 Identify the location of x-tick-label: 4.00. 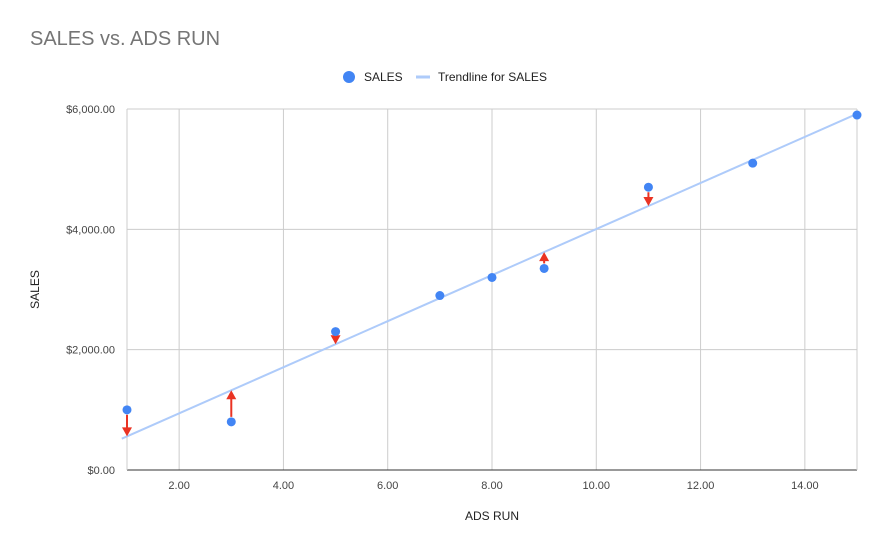
(283, 486).